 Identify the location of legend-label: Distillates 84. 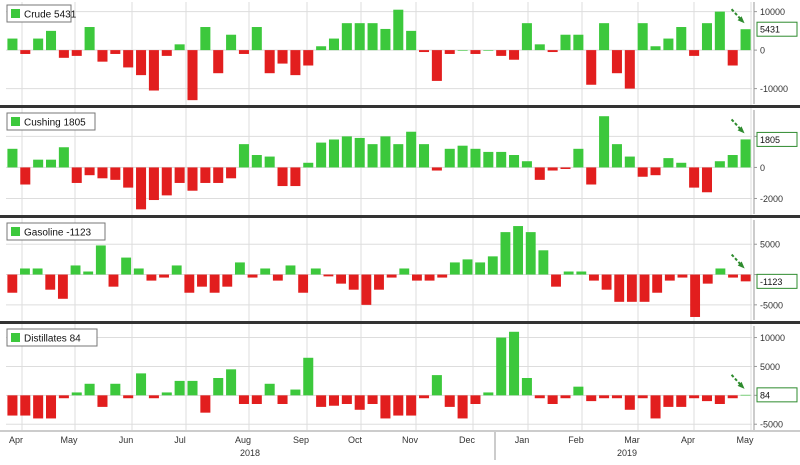
(52, 339).